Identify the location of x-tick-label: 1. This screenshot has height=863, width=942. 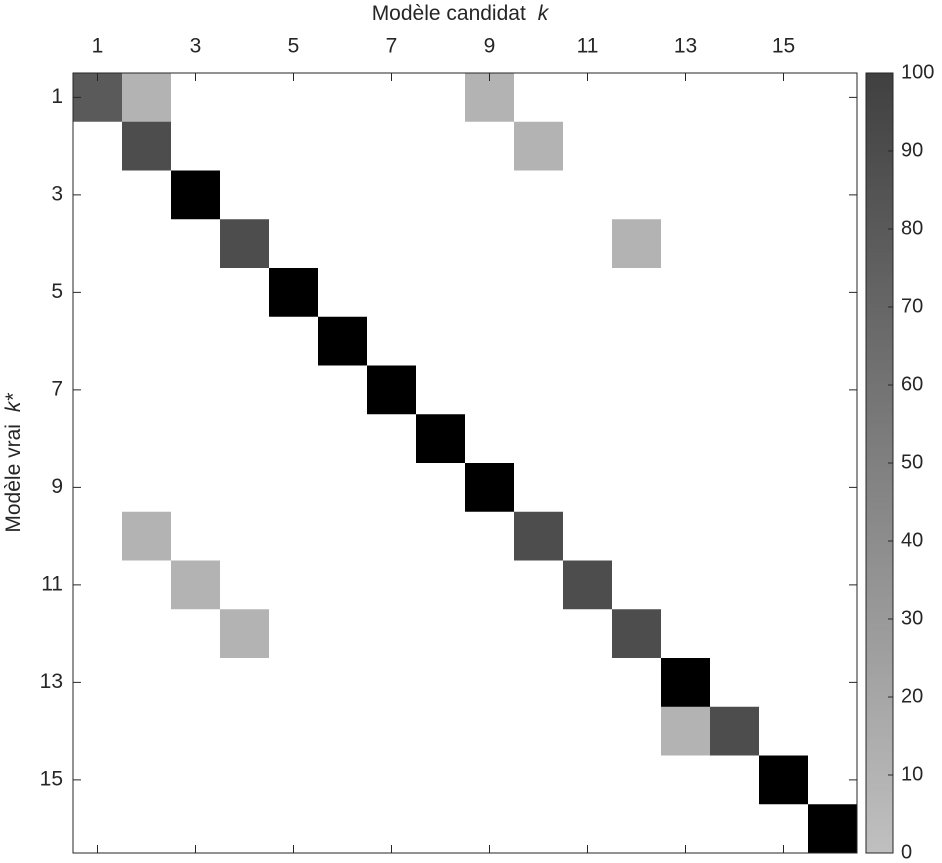
(98, 46).